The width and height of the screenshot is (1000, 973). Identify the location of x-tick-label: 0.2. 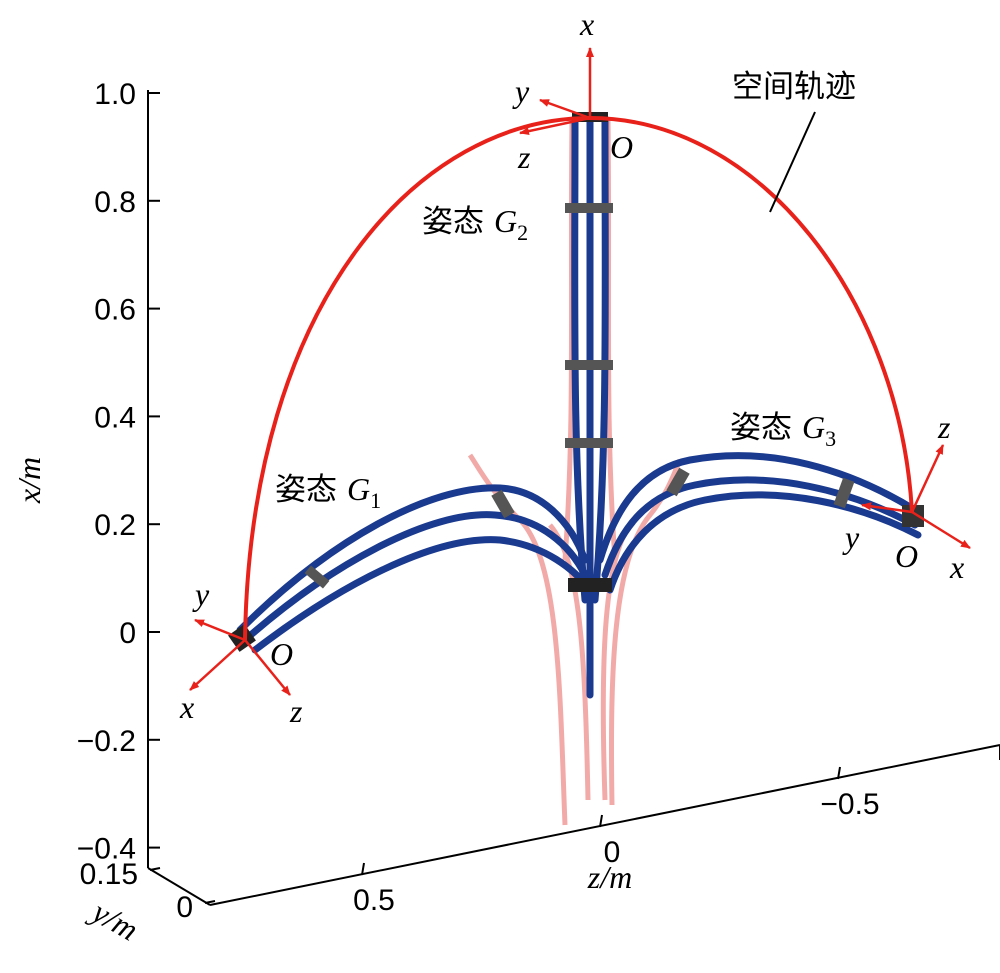
(115, 525).